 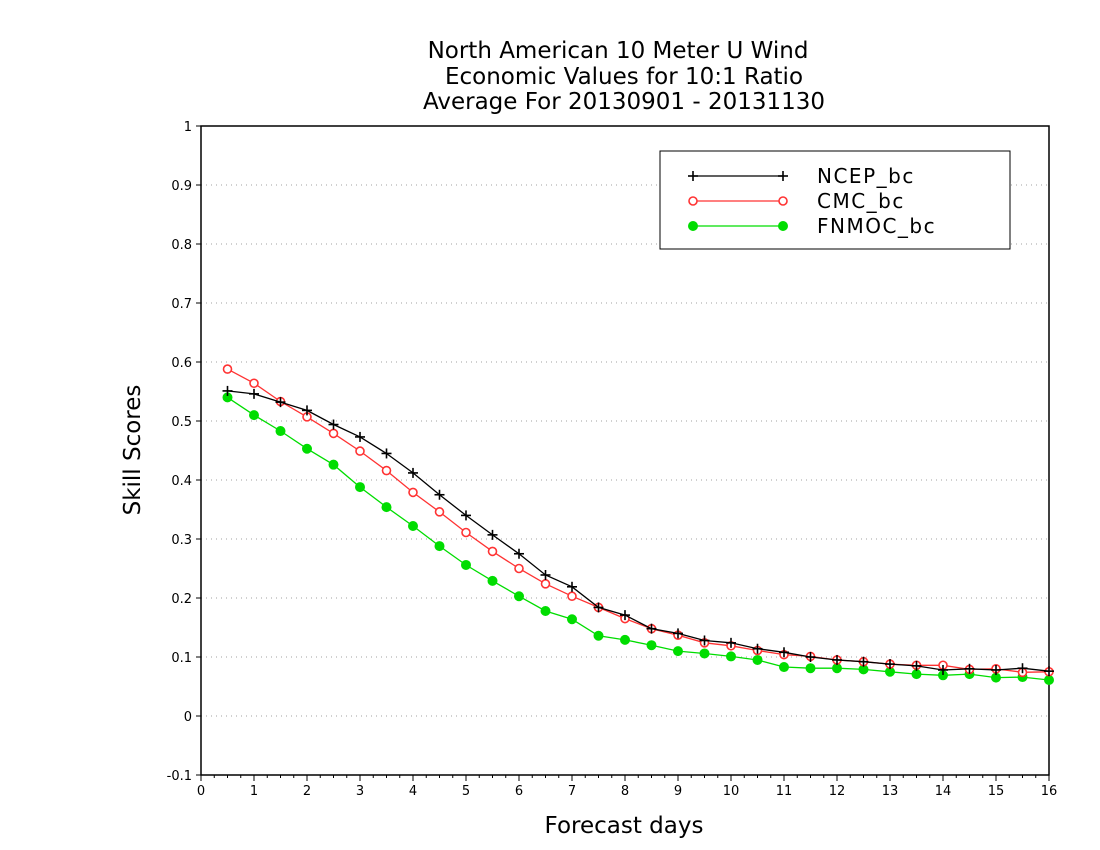 What do you see at coordinates (201, 791) in the screenshot?
I see `x-tick-label-0: 0` at bounding box center [201, 791].